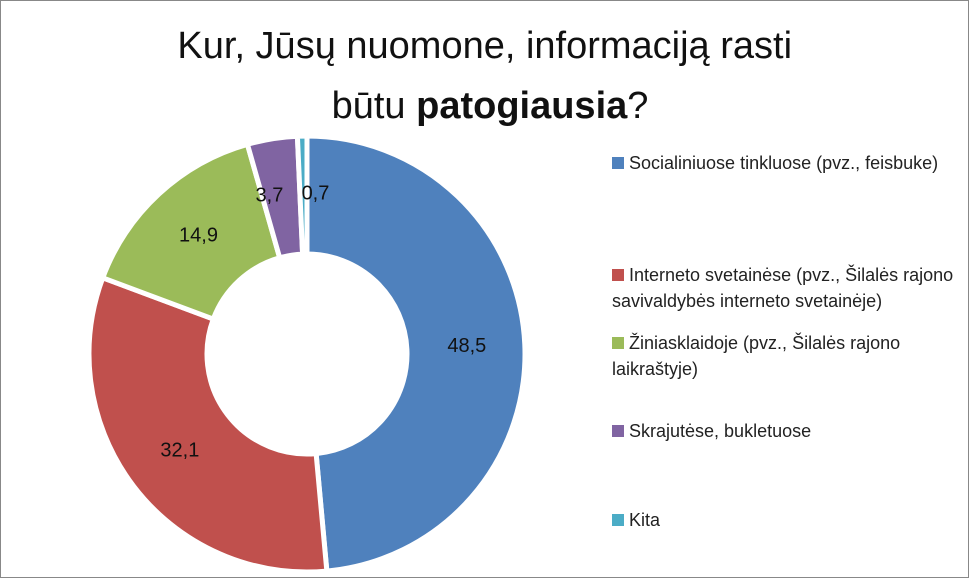  Describe the element at coordinates (316, 193) in the screenshot. I see `data-label: 0,7` at that location.